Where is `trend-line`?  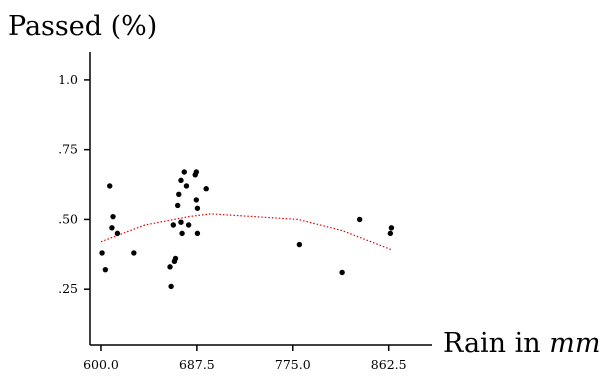 trend-line is located at coordinates (246, 232).